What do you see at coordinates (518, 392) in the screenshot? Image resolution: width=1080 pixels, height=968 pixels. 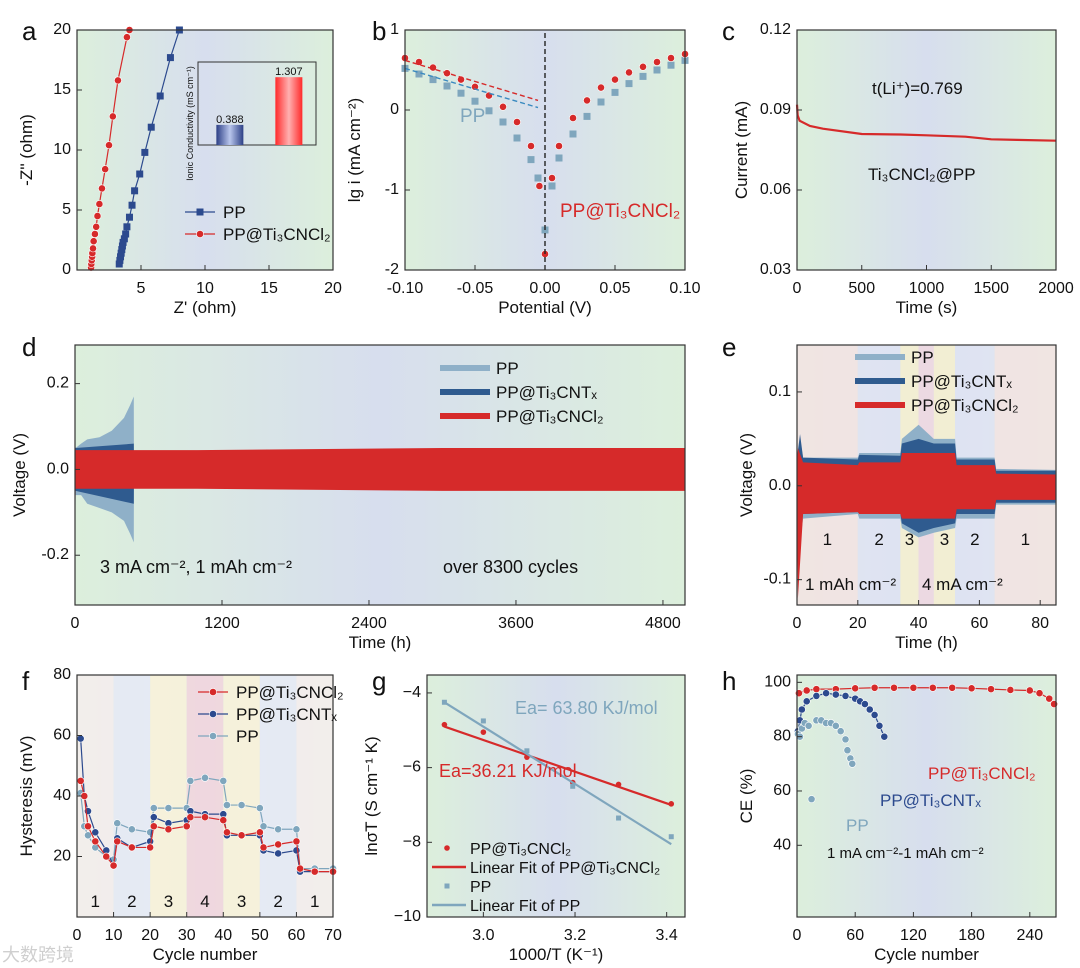 I see `legend-entry: PP@Ti₃CNTₓ` at bounding box center [518, 392].